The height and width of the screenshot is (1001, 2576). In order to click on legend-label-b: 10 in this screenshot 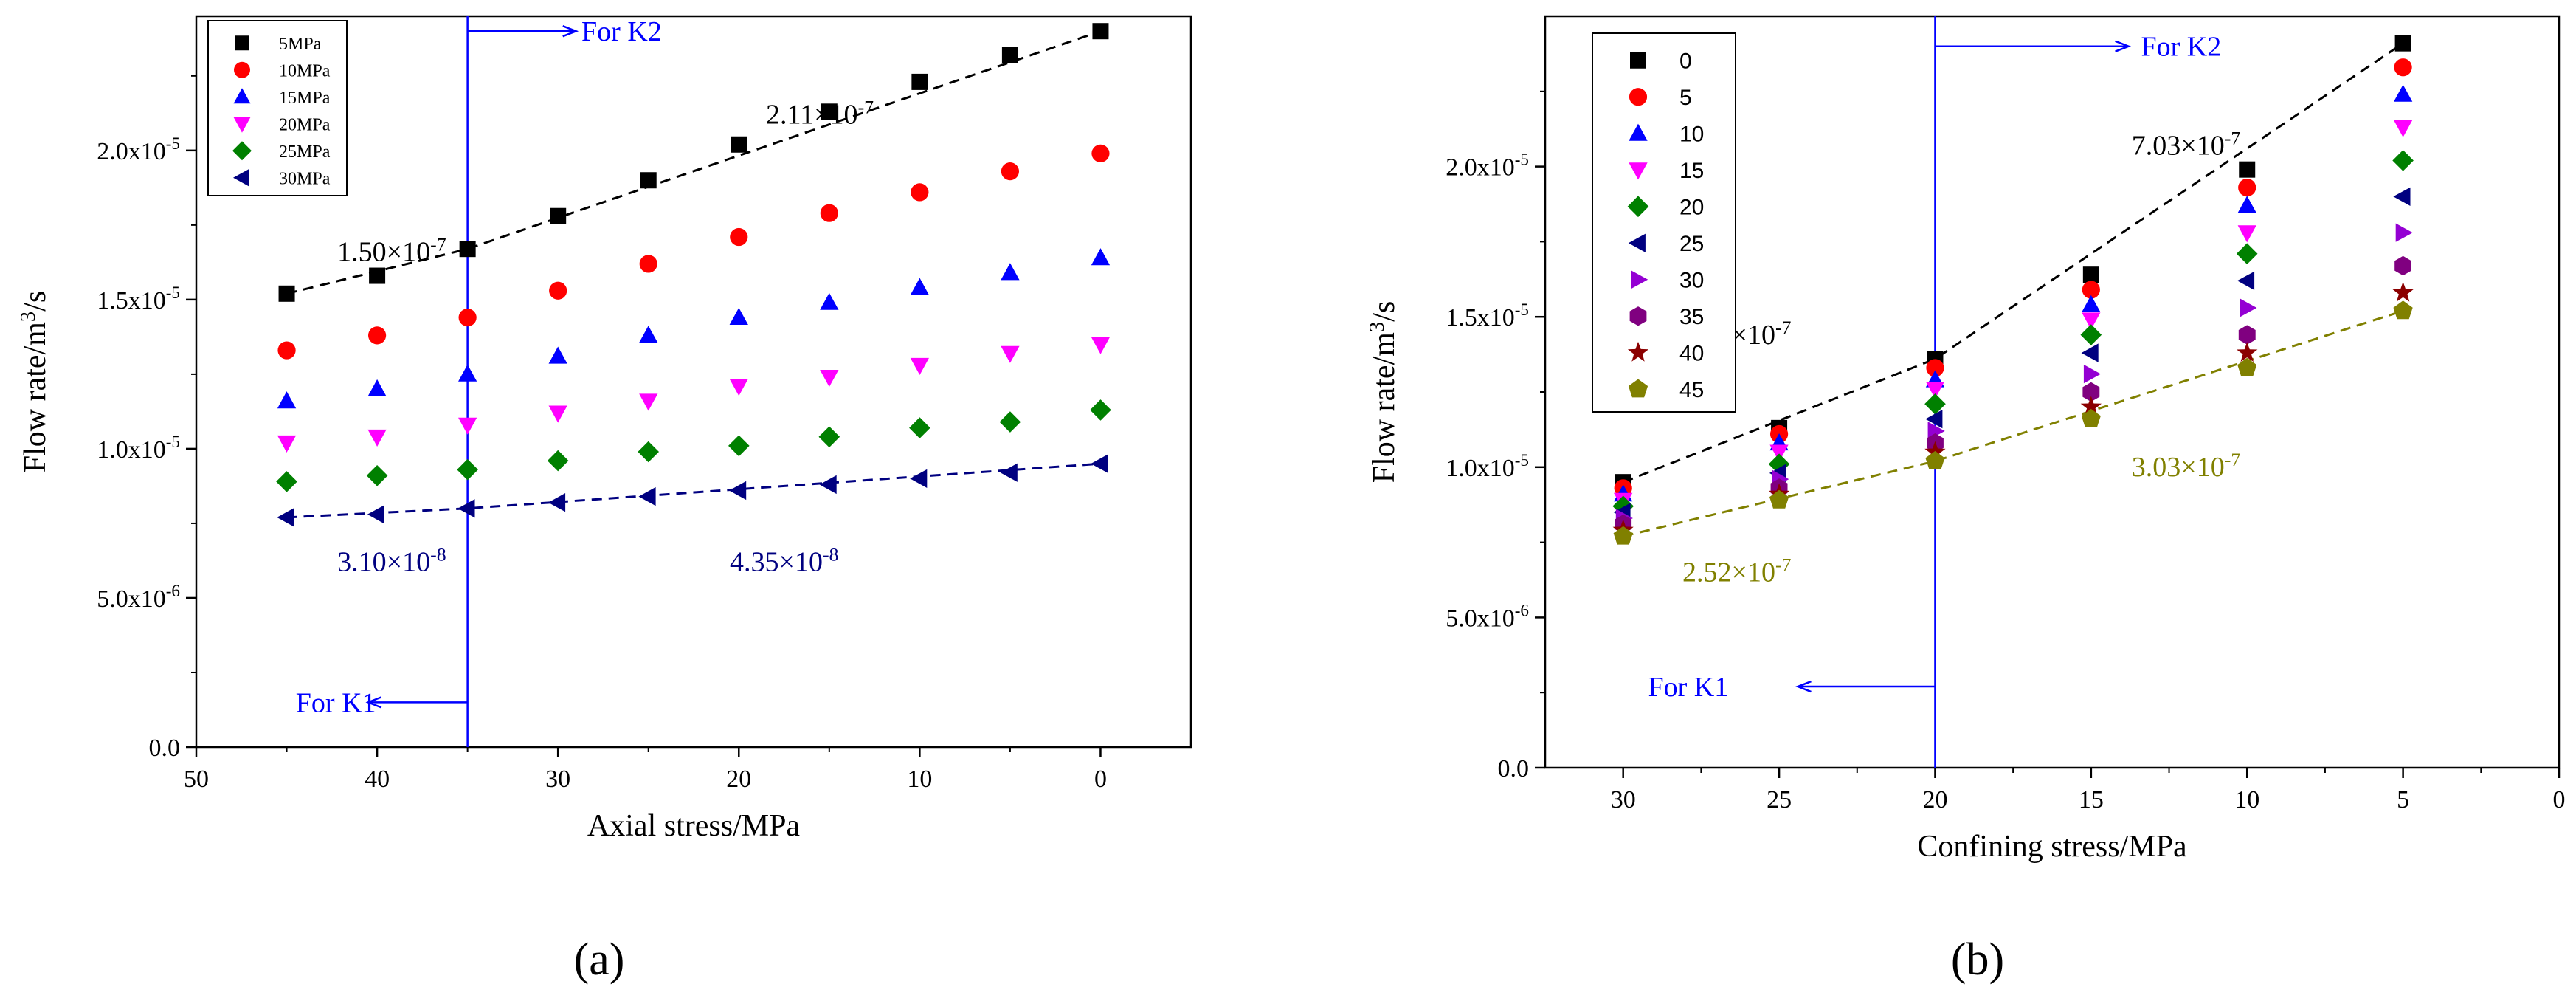, I will do `click(1692, 135)`.